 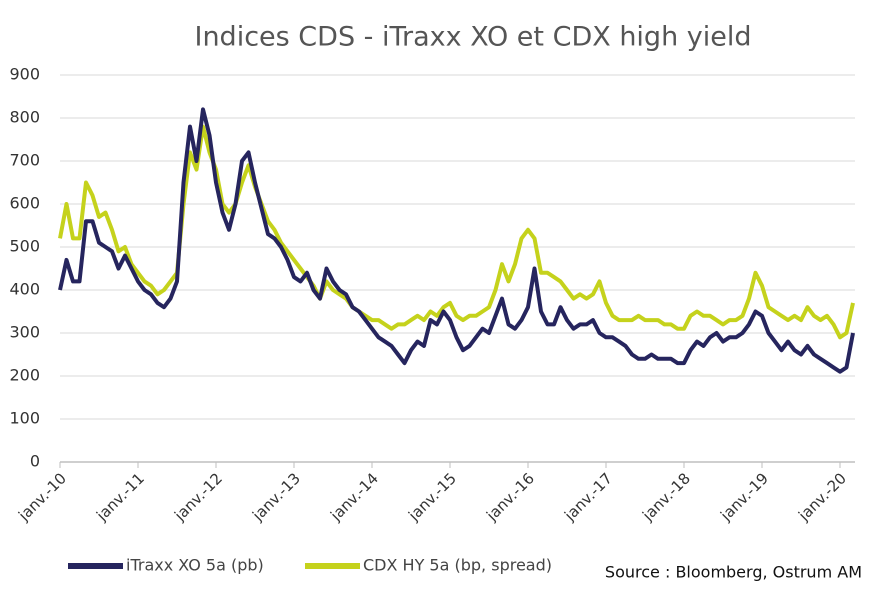 I want to click on y-tick-label: 700, so click(x=24, y=160).